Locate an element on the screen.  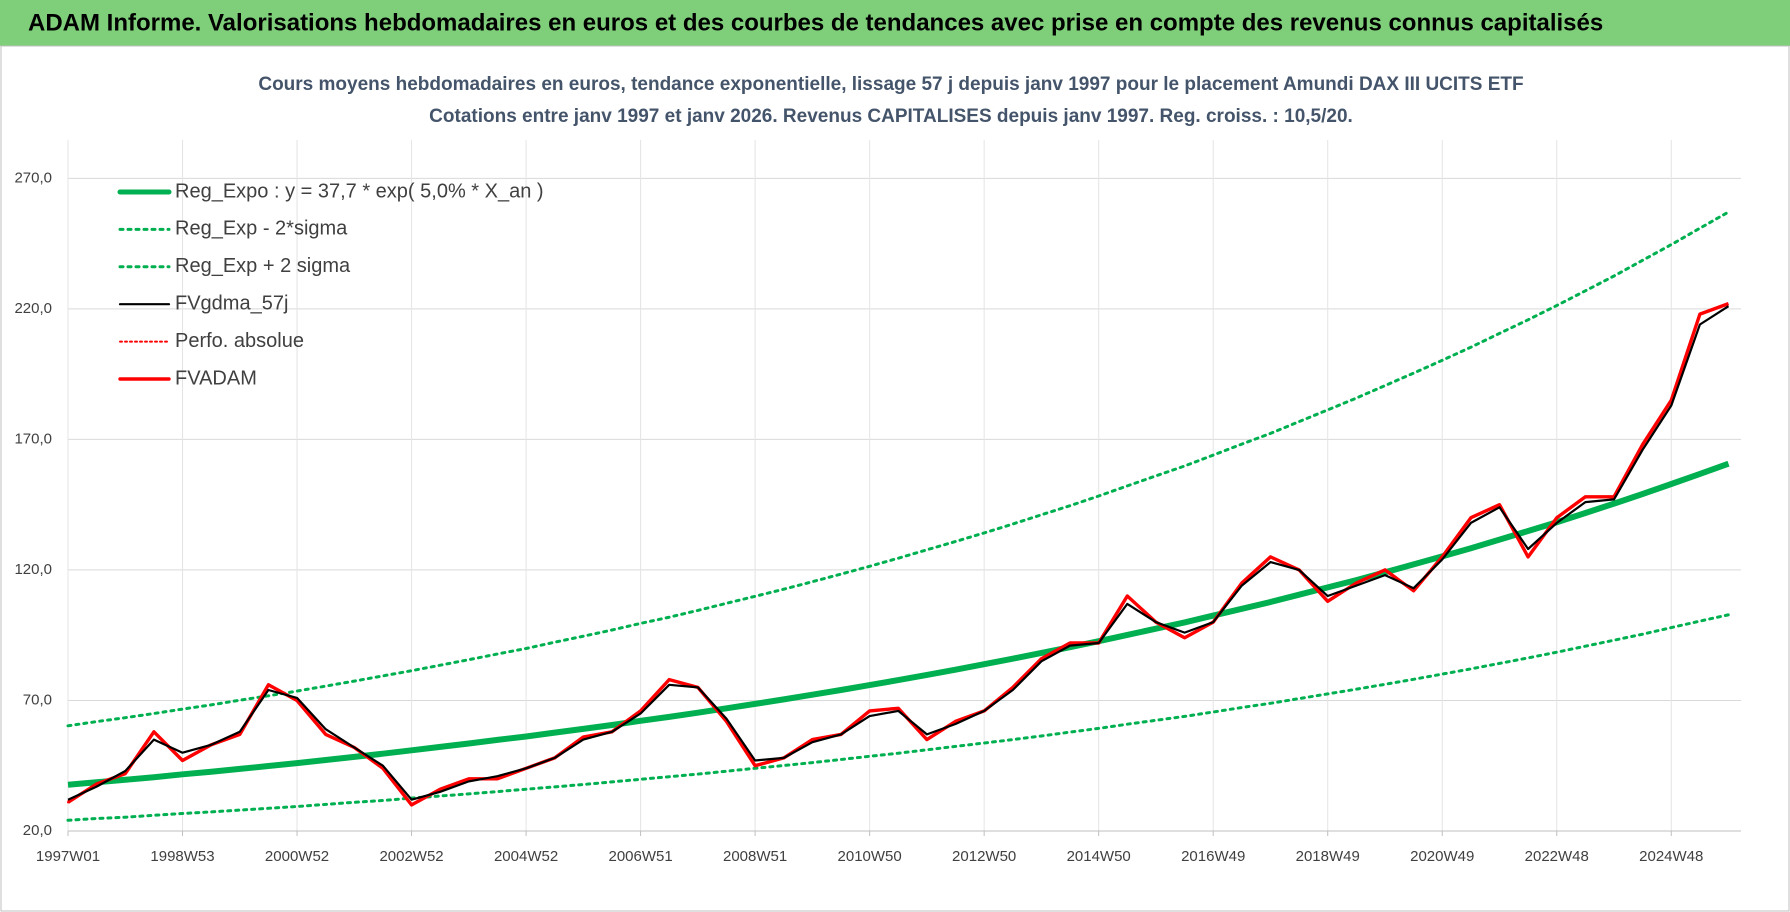
y-tick-label: 270,0 is located at coordinates (33, 177).